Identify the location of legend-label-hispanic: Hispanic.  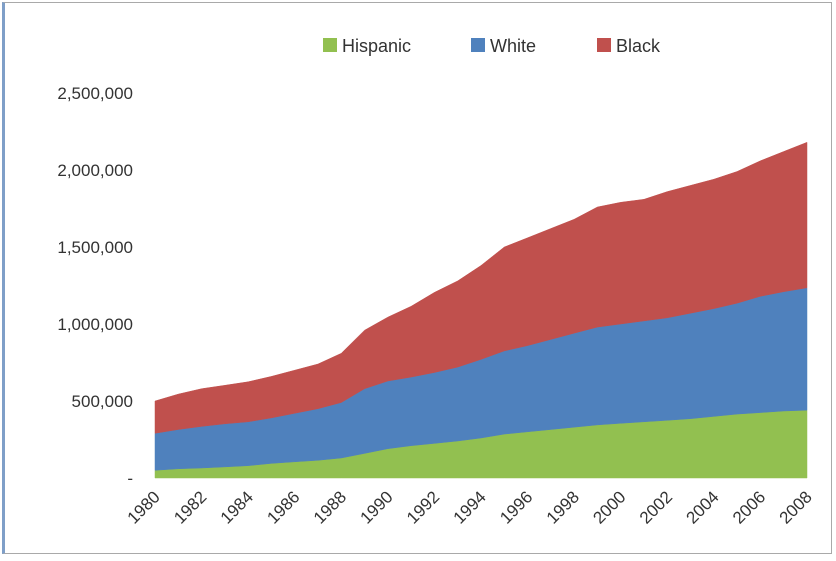
(376, 46).